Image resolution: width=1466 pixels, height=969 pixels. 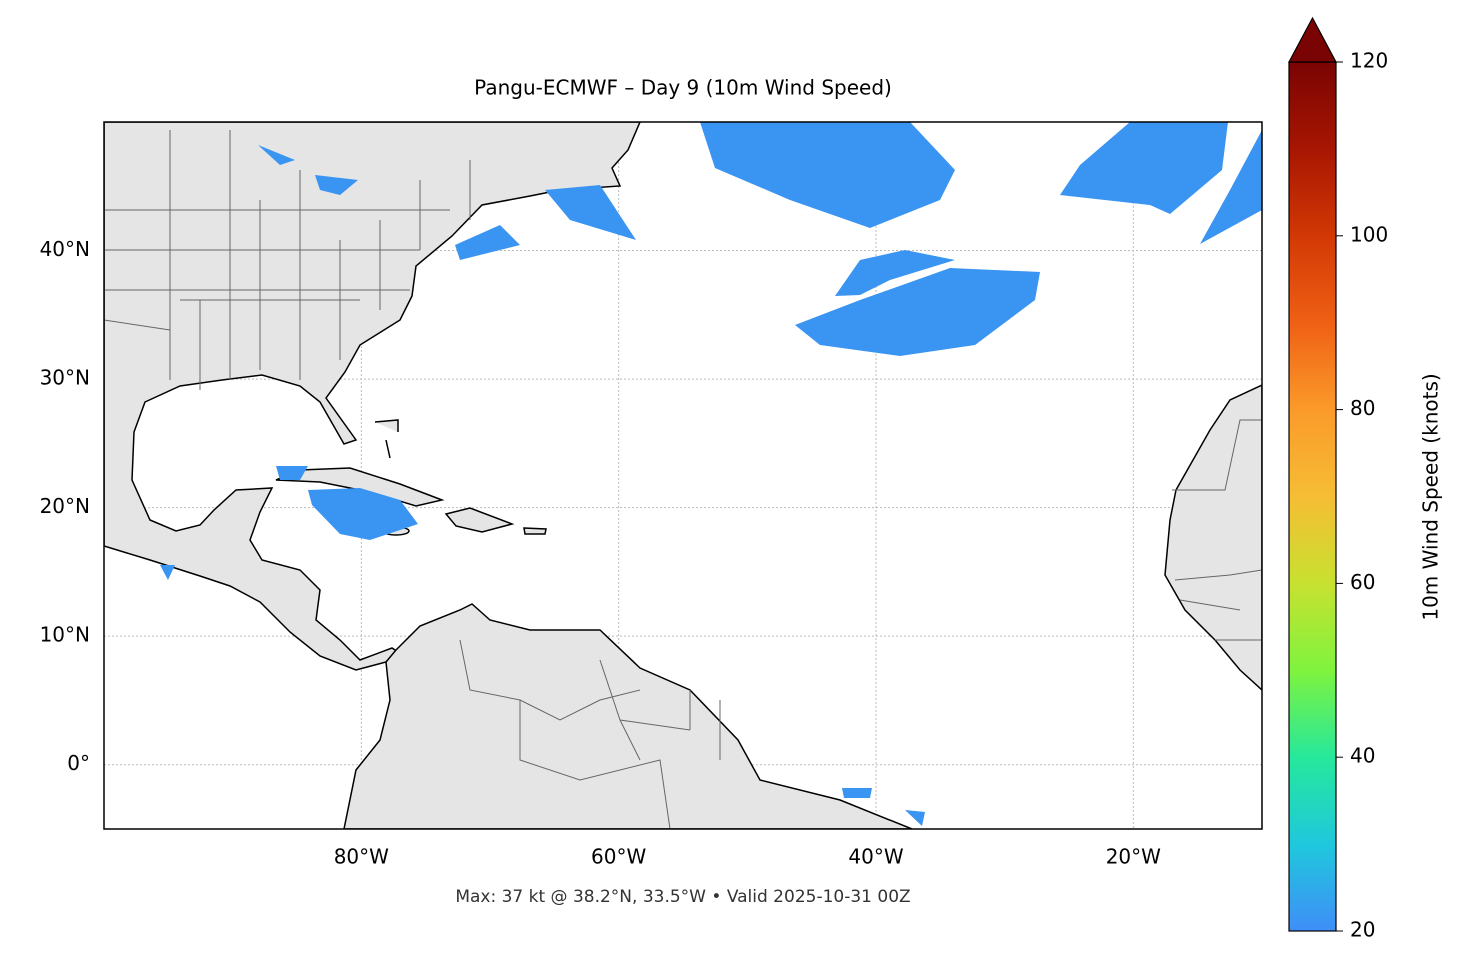 What do you see at coordinates (1431, 496) in the screenshot?
I see `colorbar-label: 10m Wind Speed (knots)` at bounding box center [1431, 496].